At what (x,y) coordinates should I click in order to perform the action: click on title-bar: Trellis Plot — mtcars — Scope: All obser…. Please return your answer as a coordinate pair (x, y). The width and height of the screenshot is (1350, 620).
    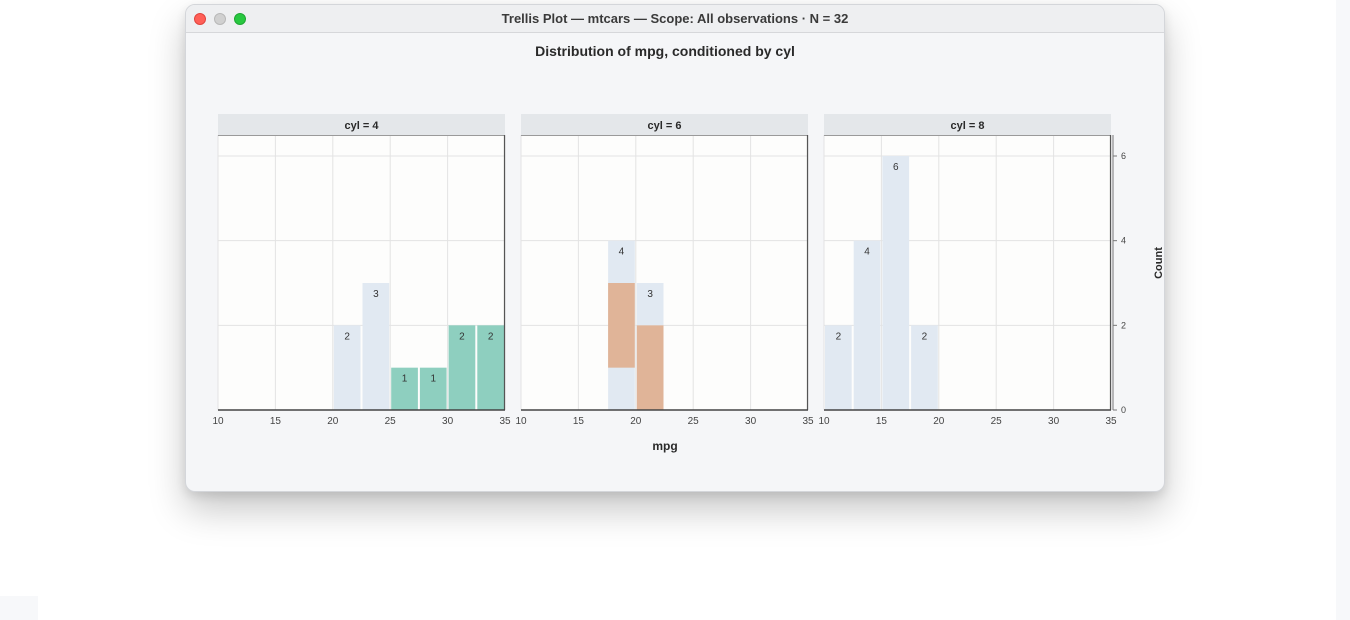
    Looking at the image, I should click on (675, 19).